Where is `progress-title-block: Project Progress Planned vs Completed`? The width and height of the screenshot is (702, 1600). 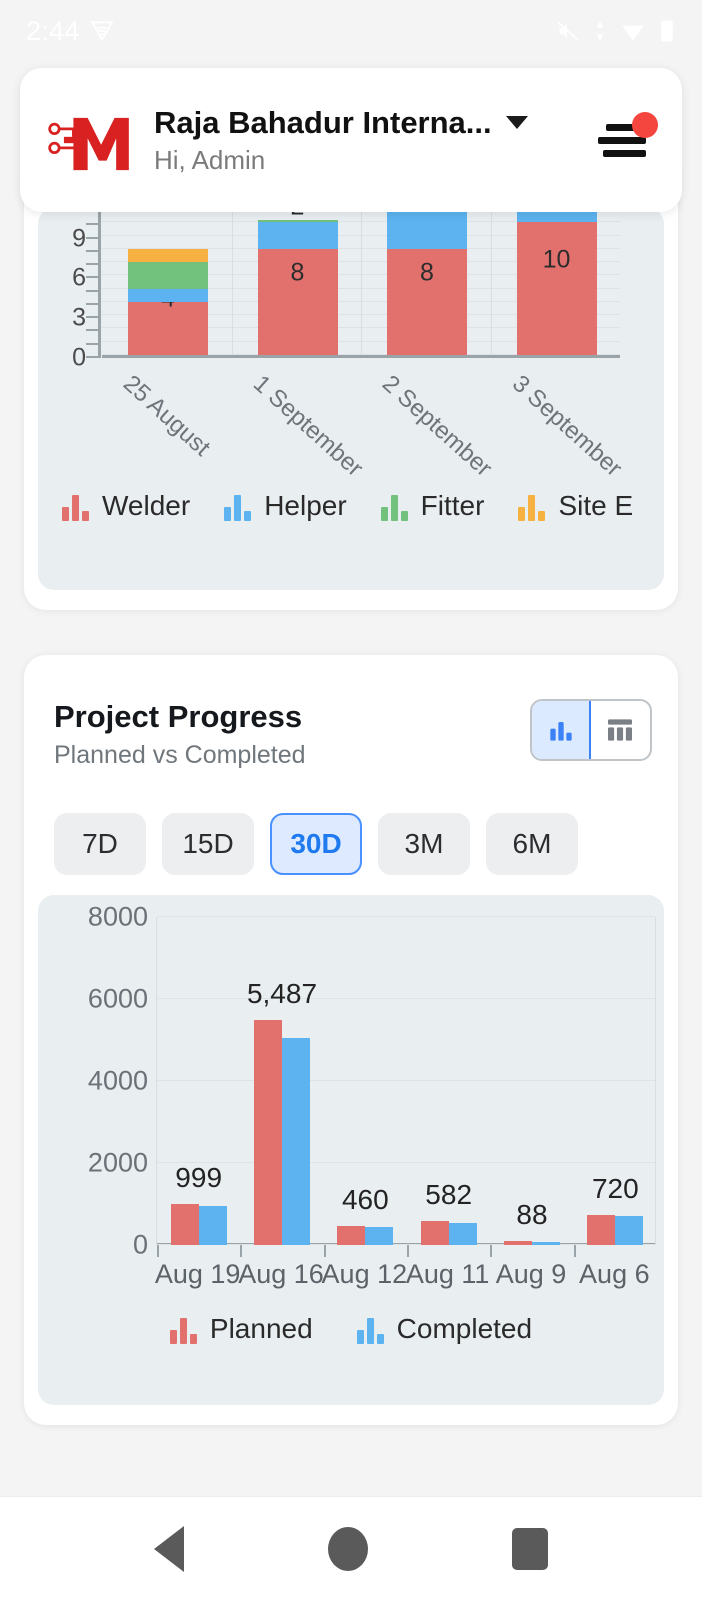 progress-title-block: Project Progress Planned vs Completed is located at coordinates (180, 734).